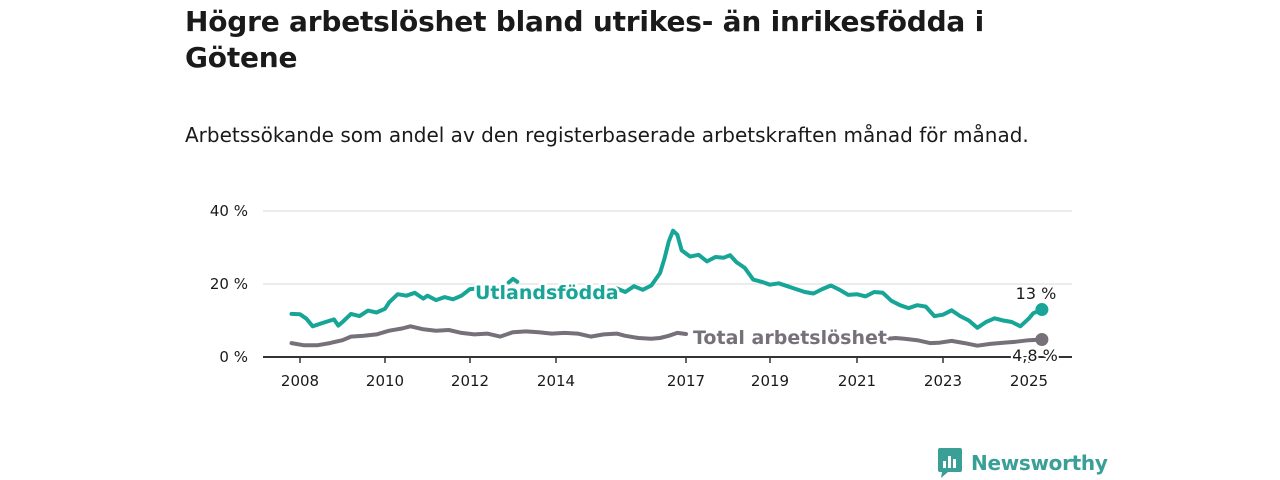 The width and height of the screenshot is (1280, 480). I want to click on y-tick-label: 0 %, so click(233, 357).